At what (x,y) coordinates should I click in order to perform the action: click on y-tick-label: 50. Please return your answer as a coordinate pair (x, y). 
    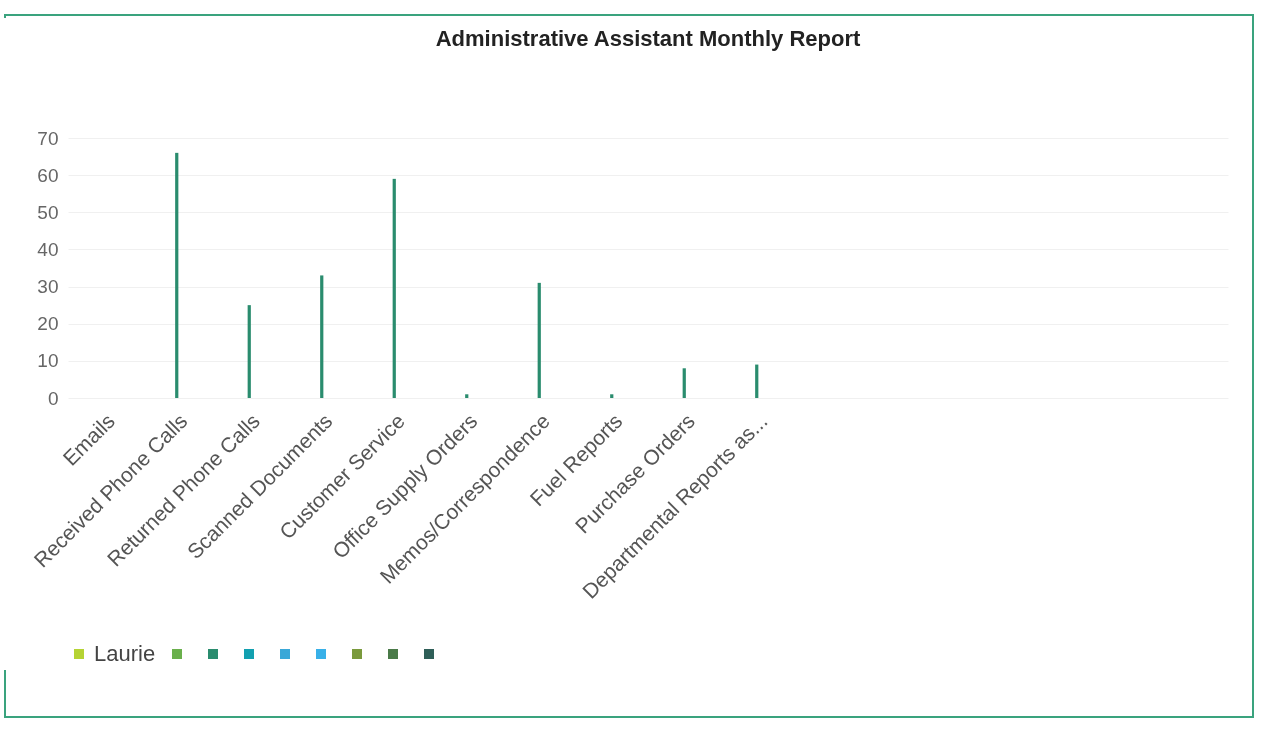
    Looking at the image, I should click on (48, 212).